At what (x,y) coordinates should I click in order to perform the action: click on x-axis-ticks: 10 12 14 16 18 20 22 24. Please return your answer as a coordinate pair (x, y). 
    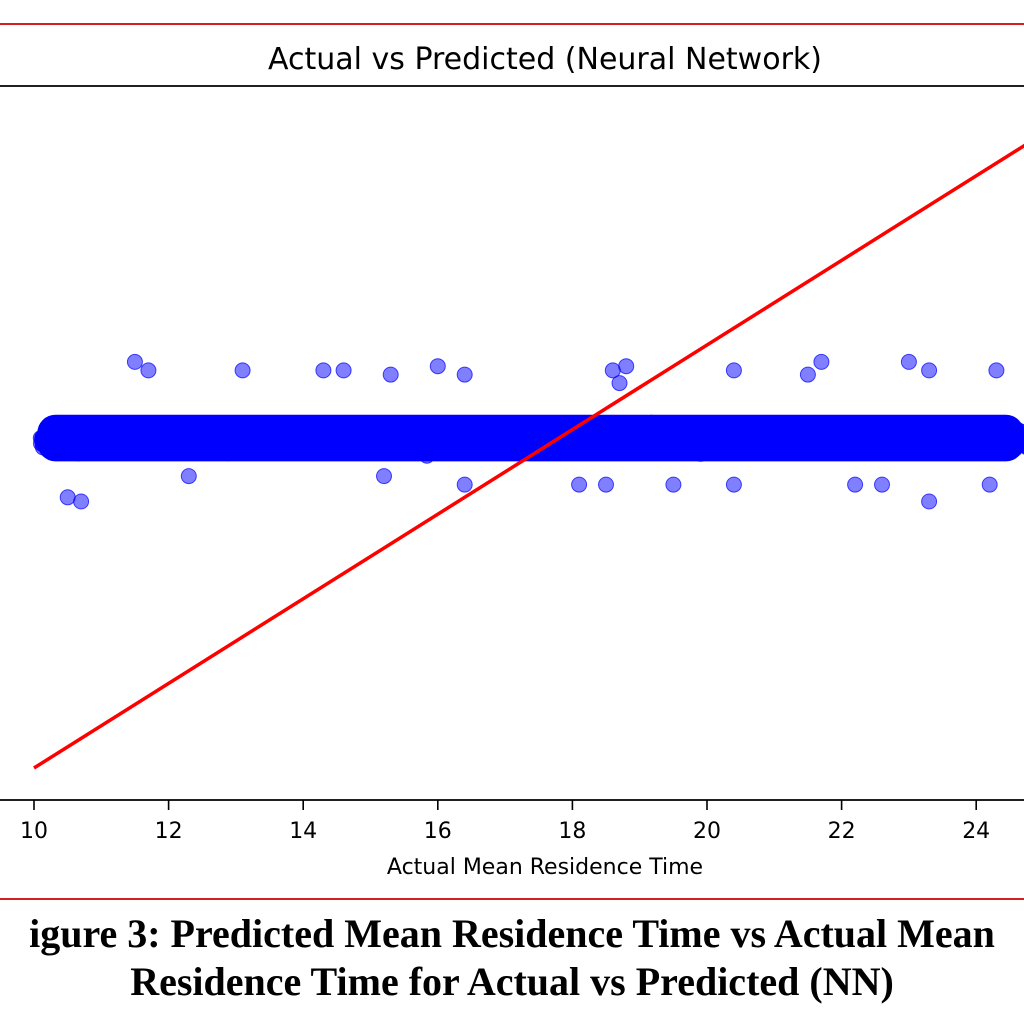
    Looking at the image, I should click on (505, 822).